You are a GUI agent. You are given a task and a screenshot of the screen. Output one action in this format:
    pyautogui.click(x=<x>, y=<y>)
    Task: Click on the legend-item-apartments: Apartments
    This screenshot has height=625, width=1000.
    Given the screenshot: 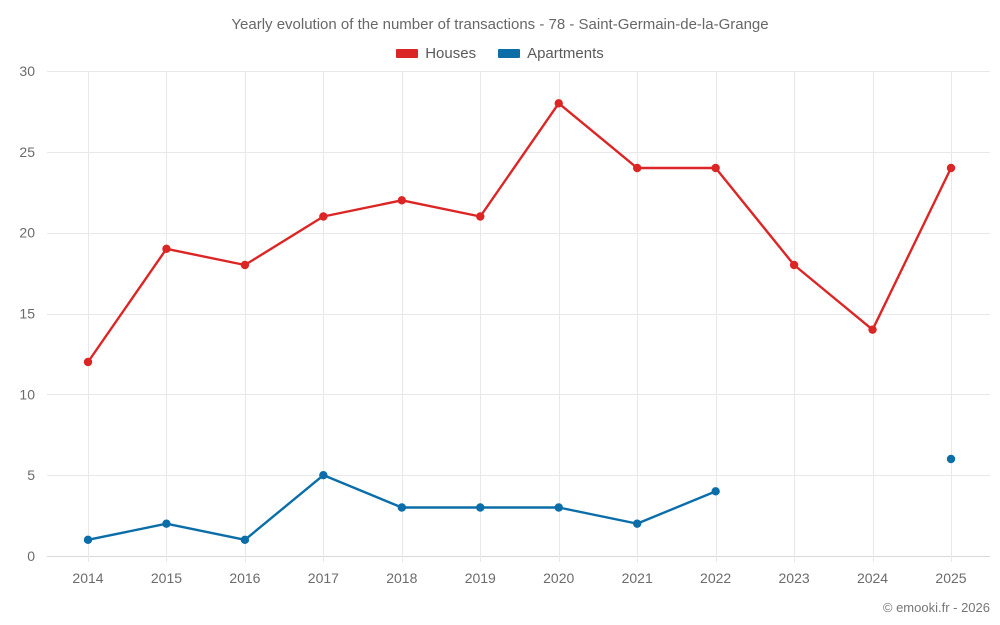 What is the action you would take?
    pyautogui.click(x=551, y=53)
    